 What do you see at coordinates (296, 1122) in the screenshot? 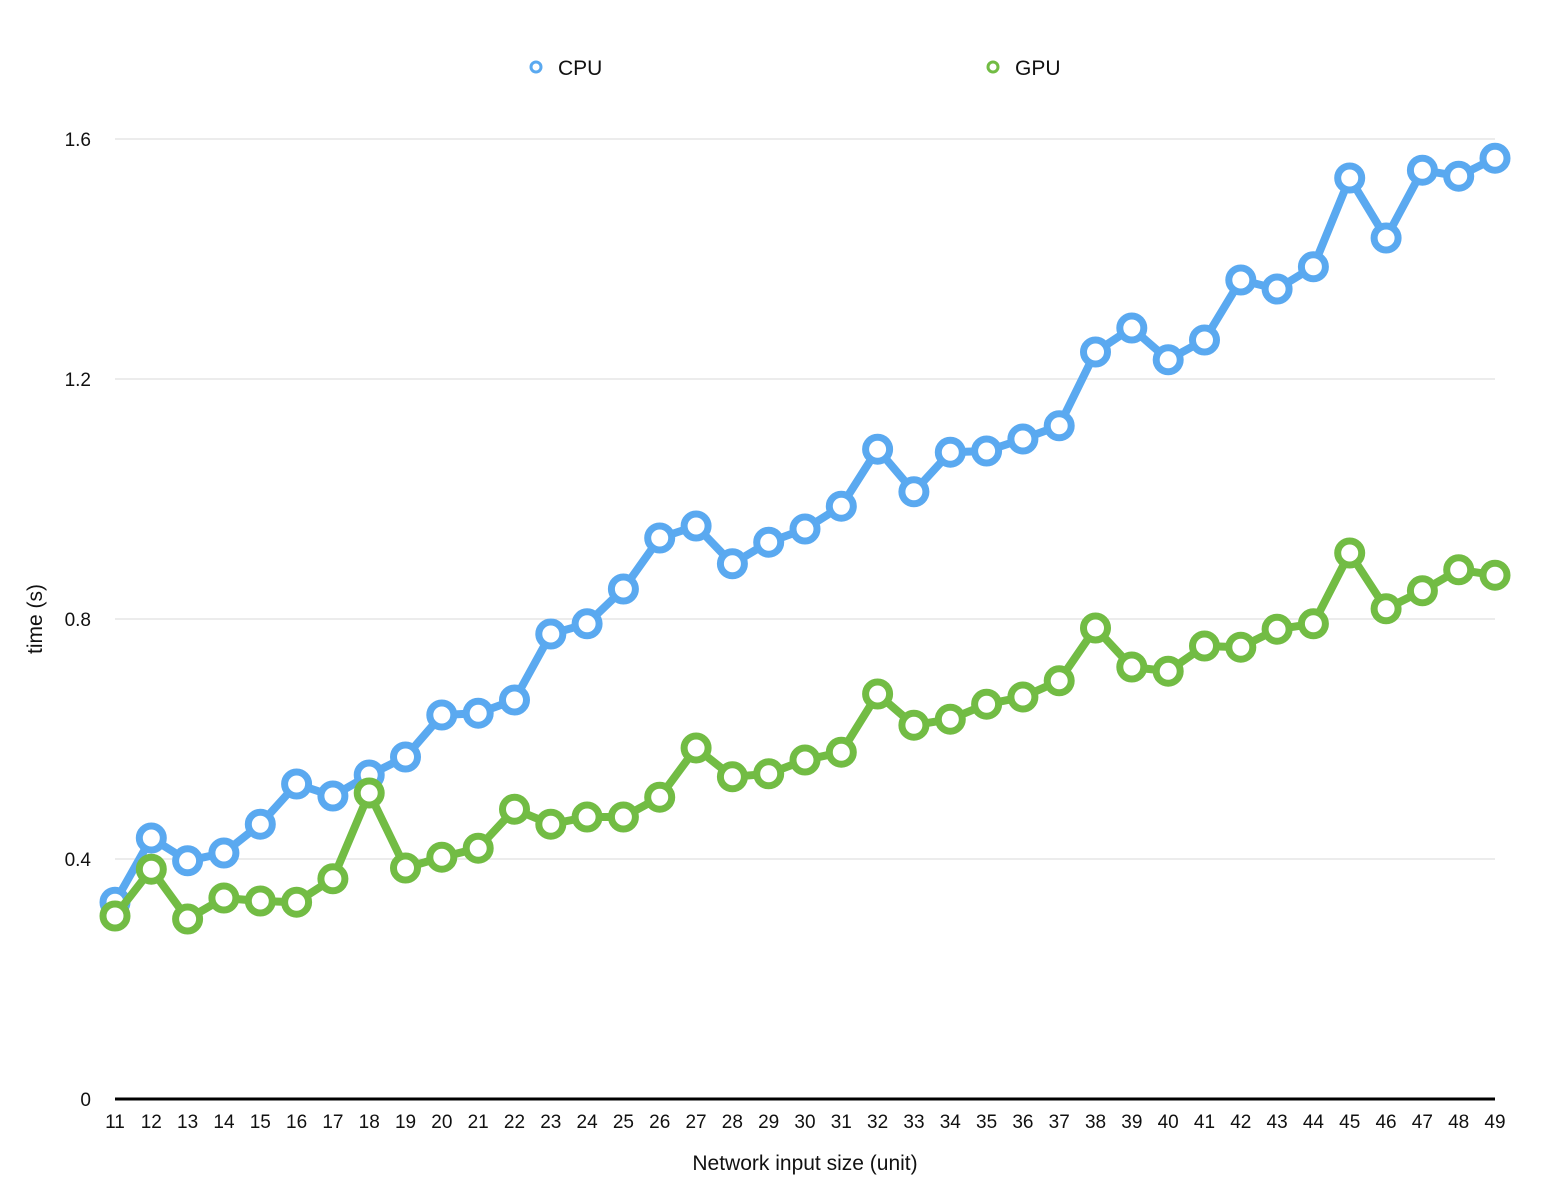
I see `x-tick-label: 16` at bounding box center [296, 1122].